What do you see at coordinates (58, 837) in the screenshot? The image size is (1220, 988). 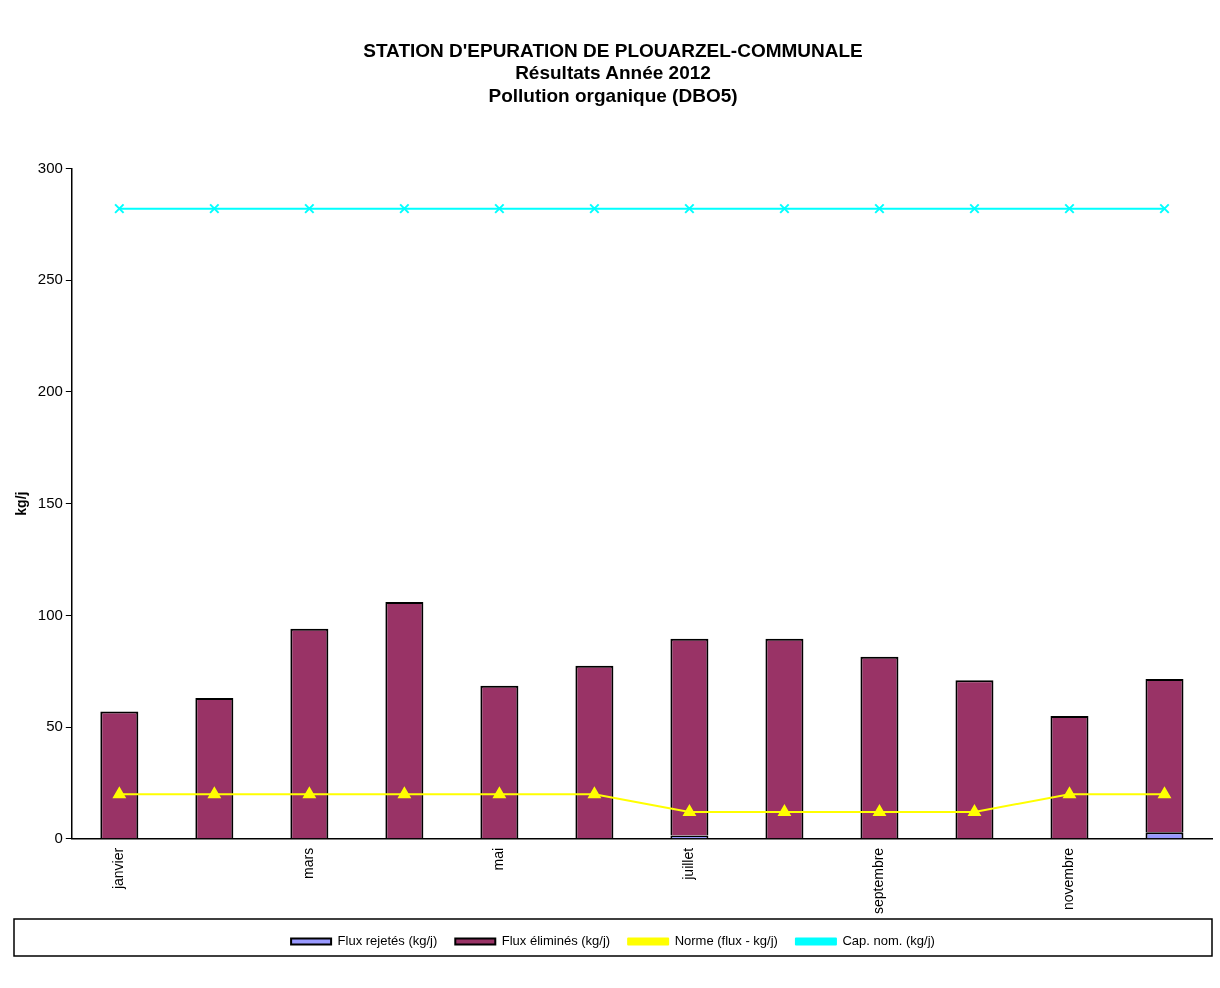 I see `y-tick-label: 0` at bounding box center [58, 837].